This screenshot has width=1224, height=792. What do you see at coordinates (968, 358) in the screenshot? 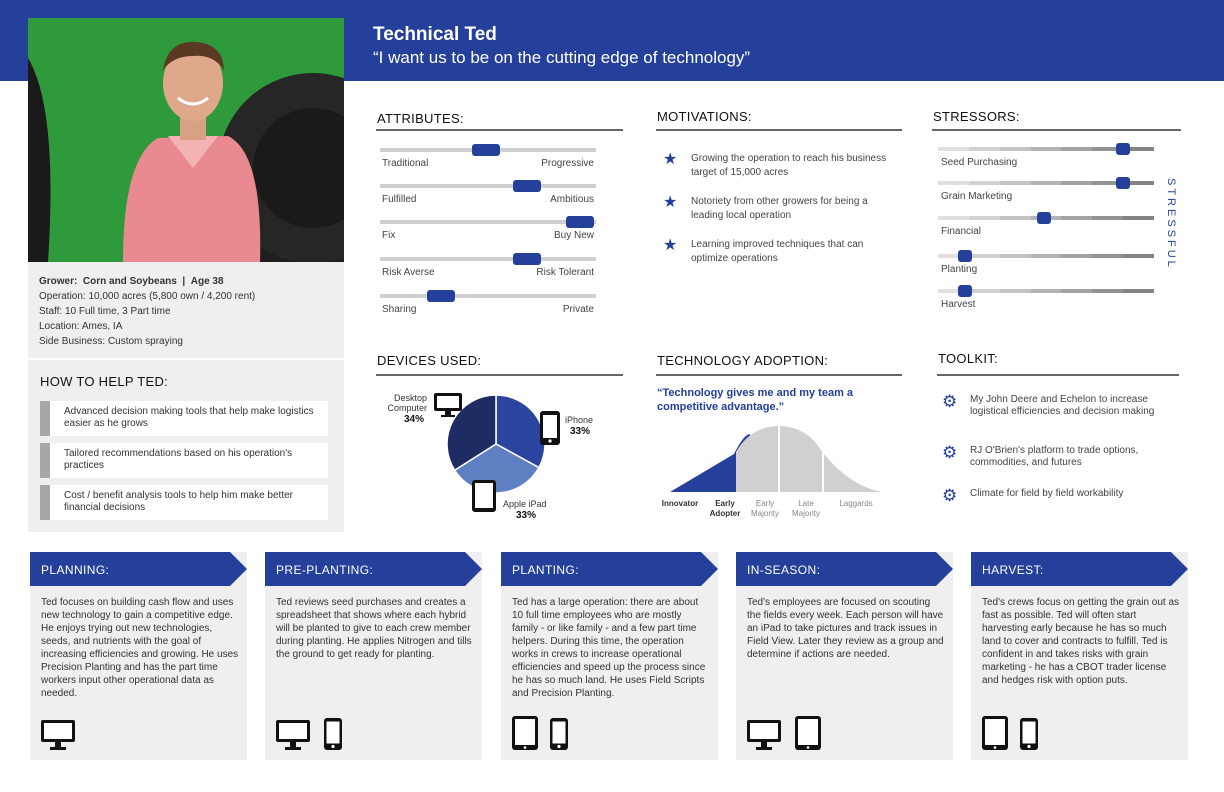
I see `toolkit-title: TOOLKIT:` at bounding box center [968, 358].